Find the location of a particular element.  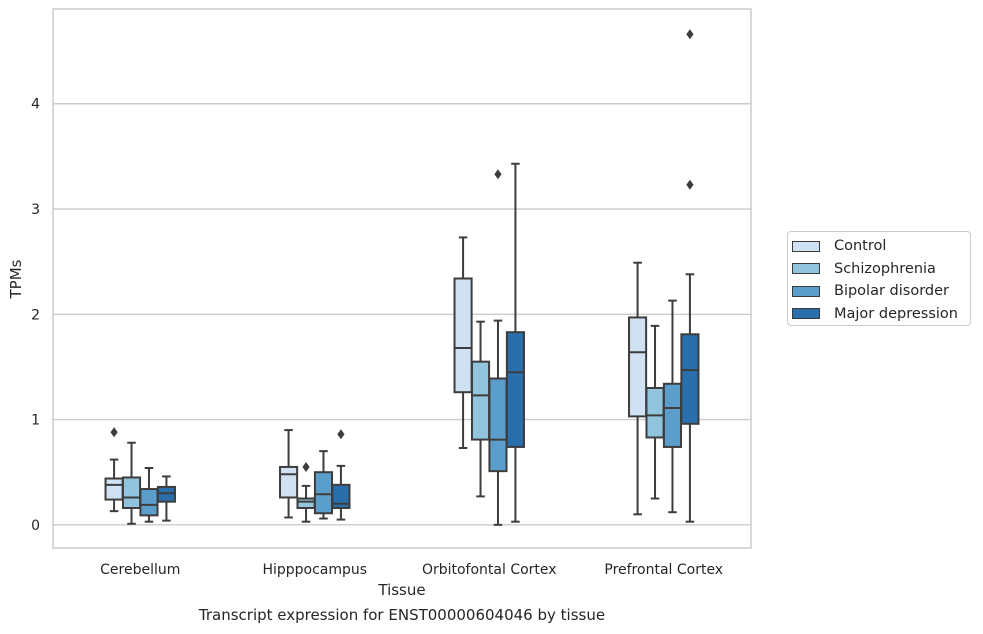

legend-item-bipolar-disorder: Bipolar disorder is located at coordinates (881, 291).